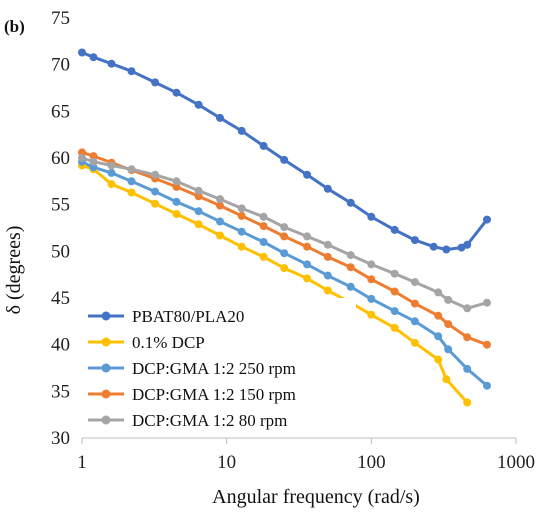  What do you see at coordinates (60, 205) in the screenshot?
I see `y-tick-label: 55` at bounding box center [60, 205].